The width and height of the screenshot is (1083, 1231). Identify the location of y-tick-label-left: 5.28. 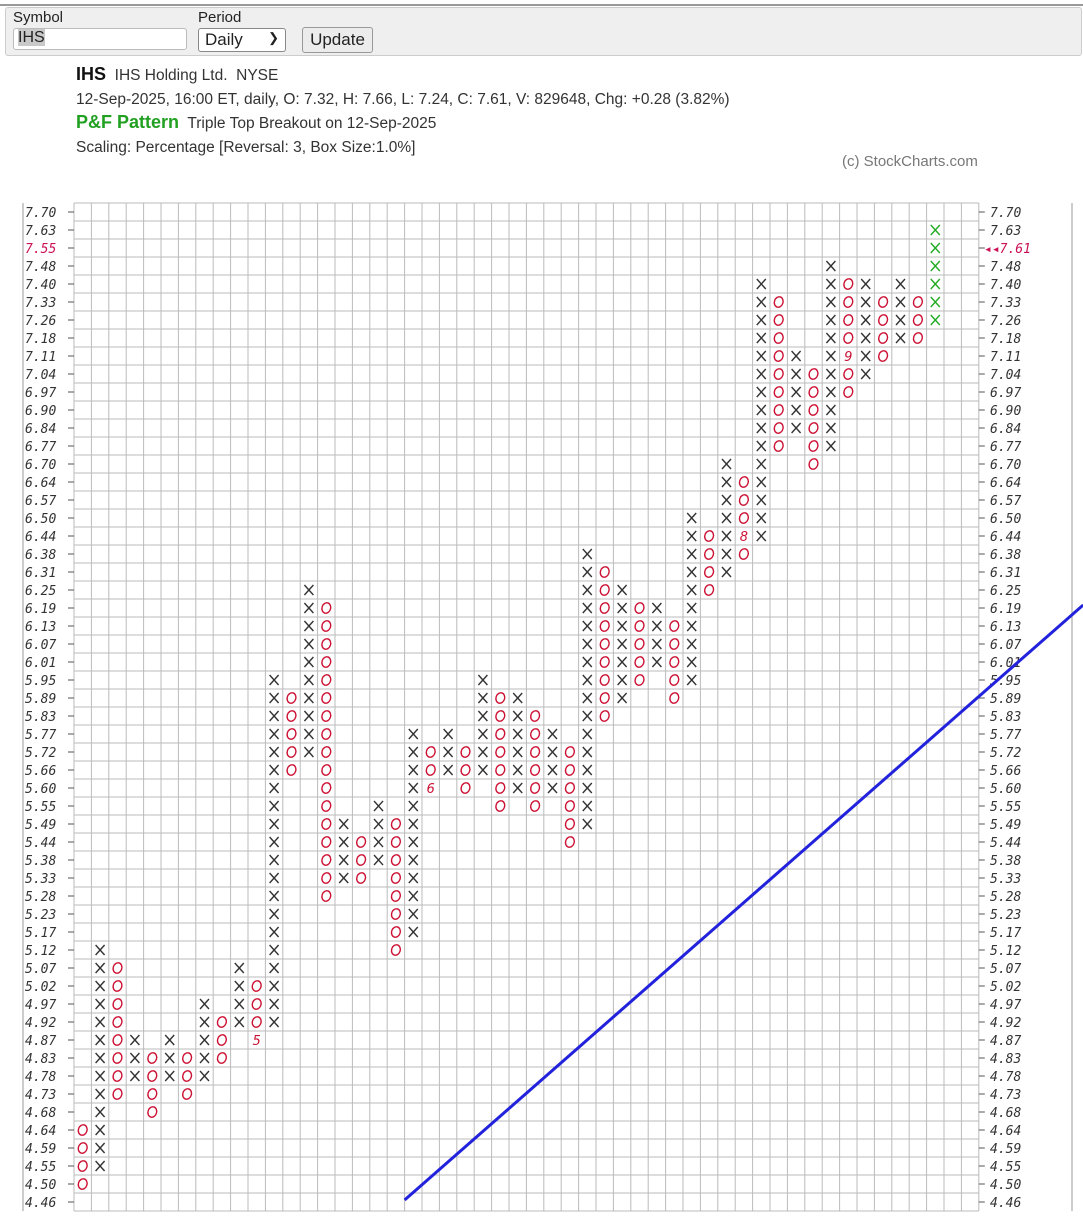
(40, 897).